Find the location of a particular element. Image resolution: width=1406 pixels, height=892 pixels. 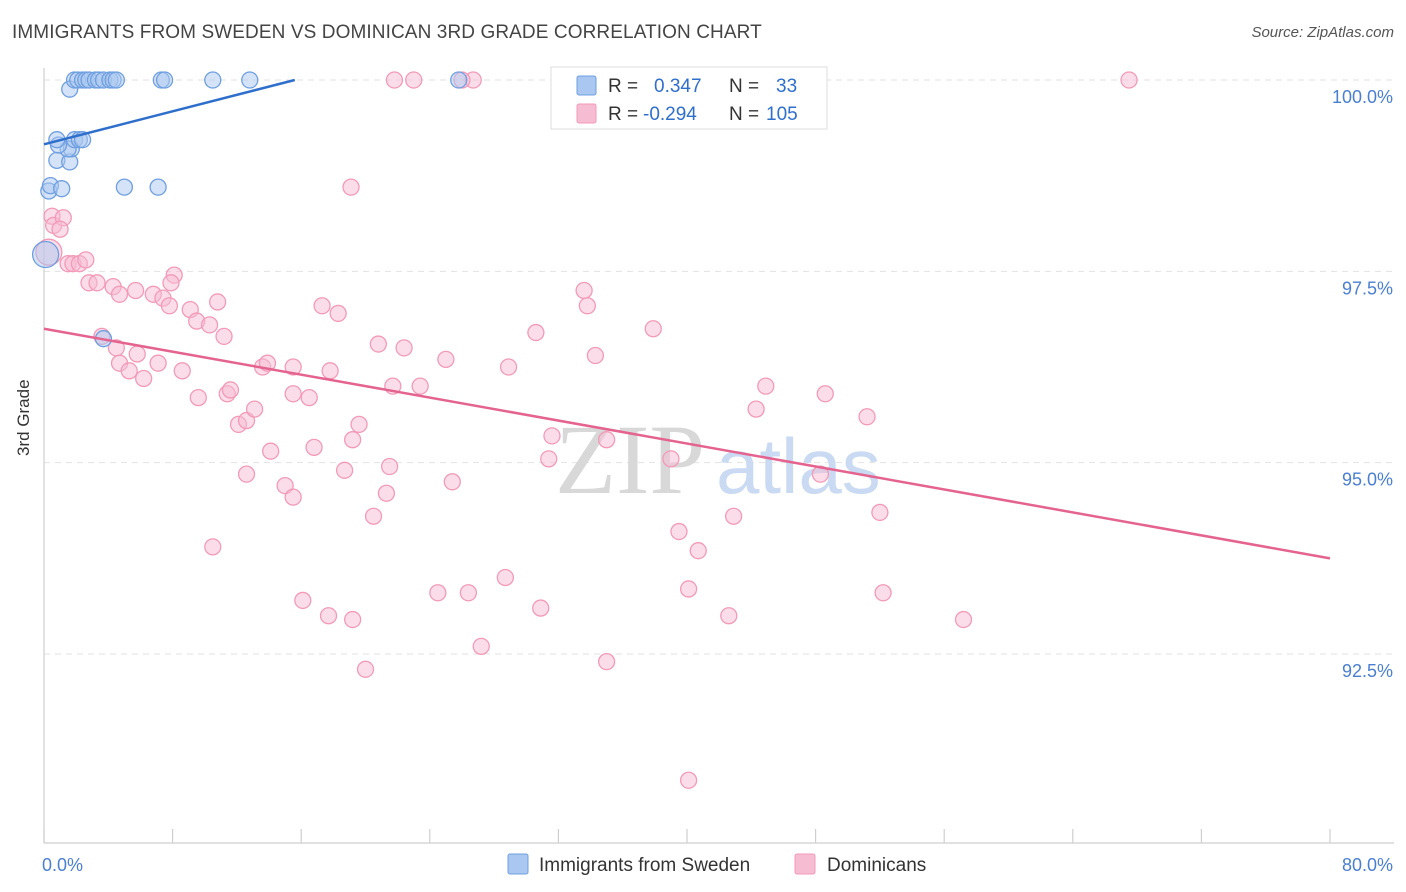

stats-legend-frame is located at coordinates (689, 98).